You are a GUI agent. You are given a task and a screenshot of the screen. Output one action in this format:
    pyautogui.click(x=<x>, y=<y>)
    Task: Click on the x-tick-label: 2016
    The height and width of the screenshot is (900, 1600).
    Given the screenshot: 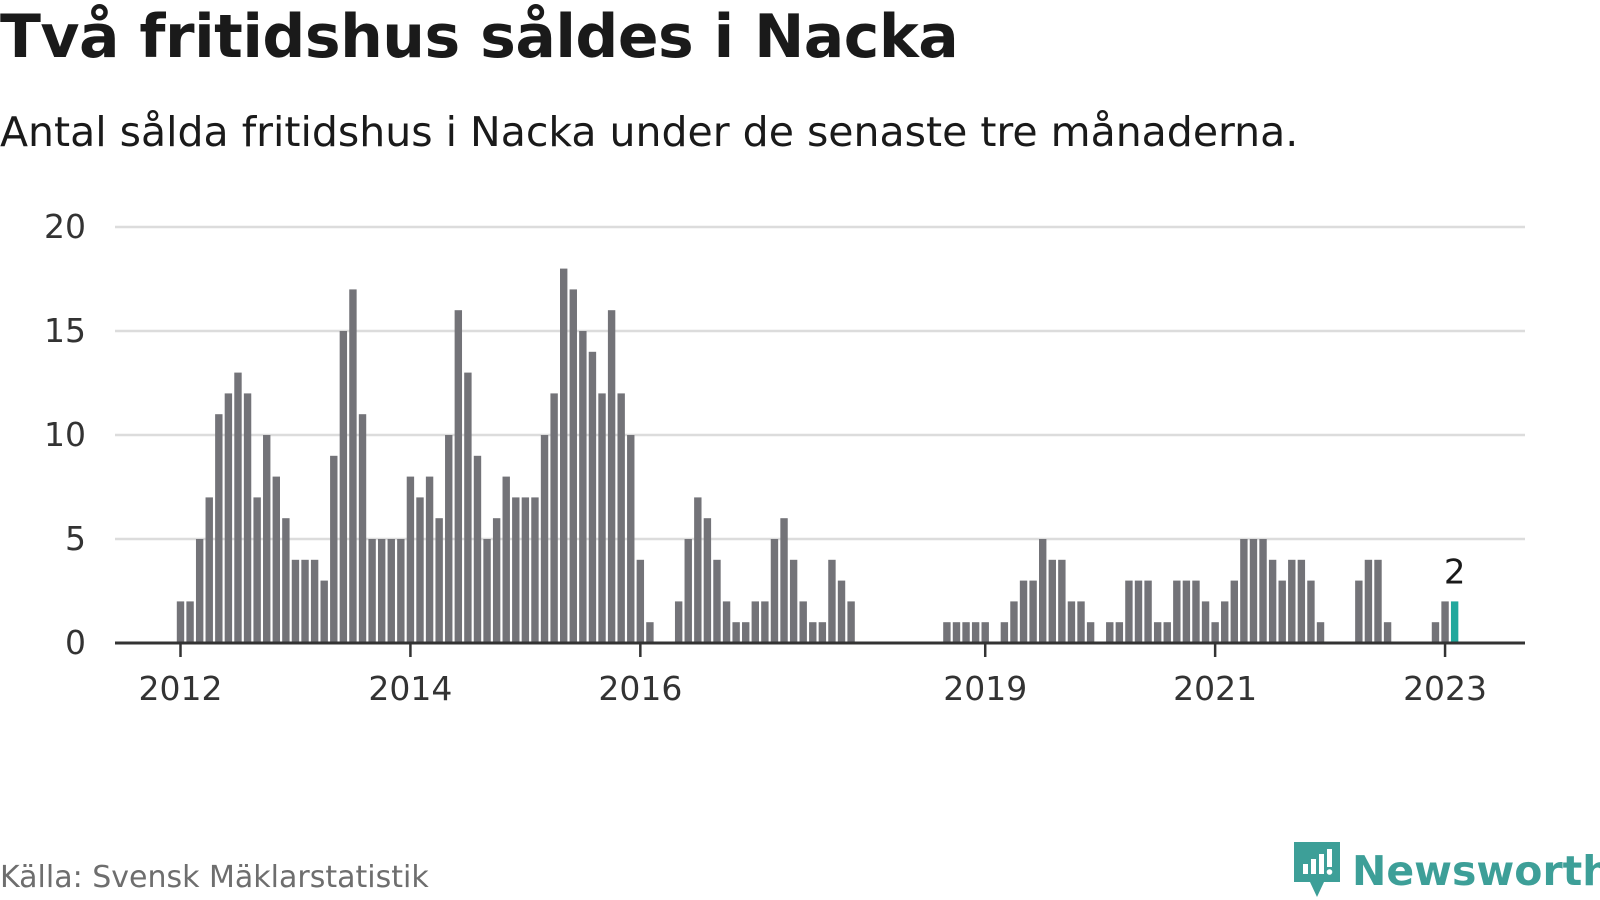 What is the action you would take?
    pyautogui.click(x=640, y=688)
    